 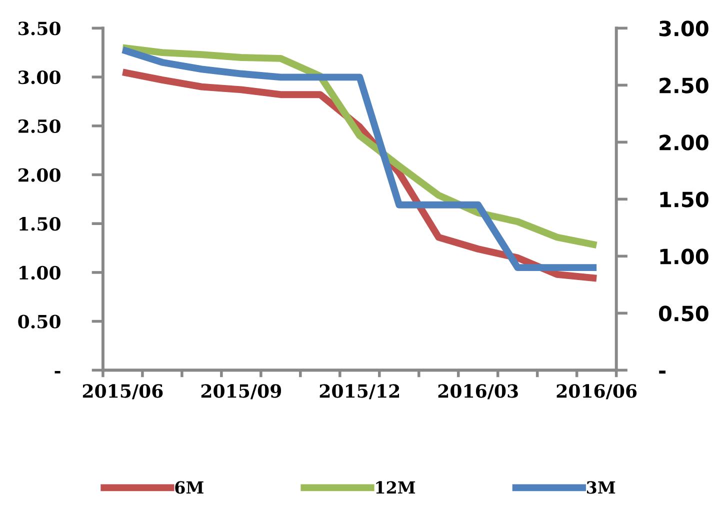 I want to click on x-tick-label: 2016/06, so click(x=596, y=392).